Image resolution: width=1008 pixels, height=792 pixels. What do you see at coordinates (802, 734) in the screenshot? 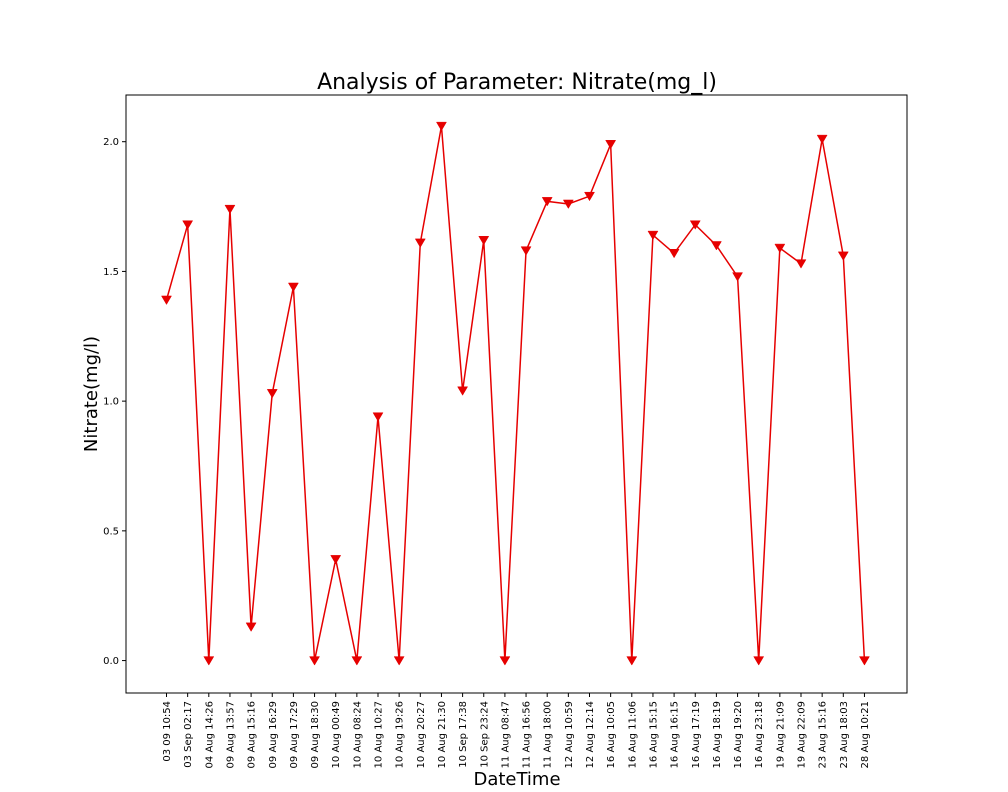
I see `x-tick-label: 19 Aug 22:09` at bounding box center [802, 734].